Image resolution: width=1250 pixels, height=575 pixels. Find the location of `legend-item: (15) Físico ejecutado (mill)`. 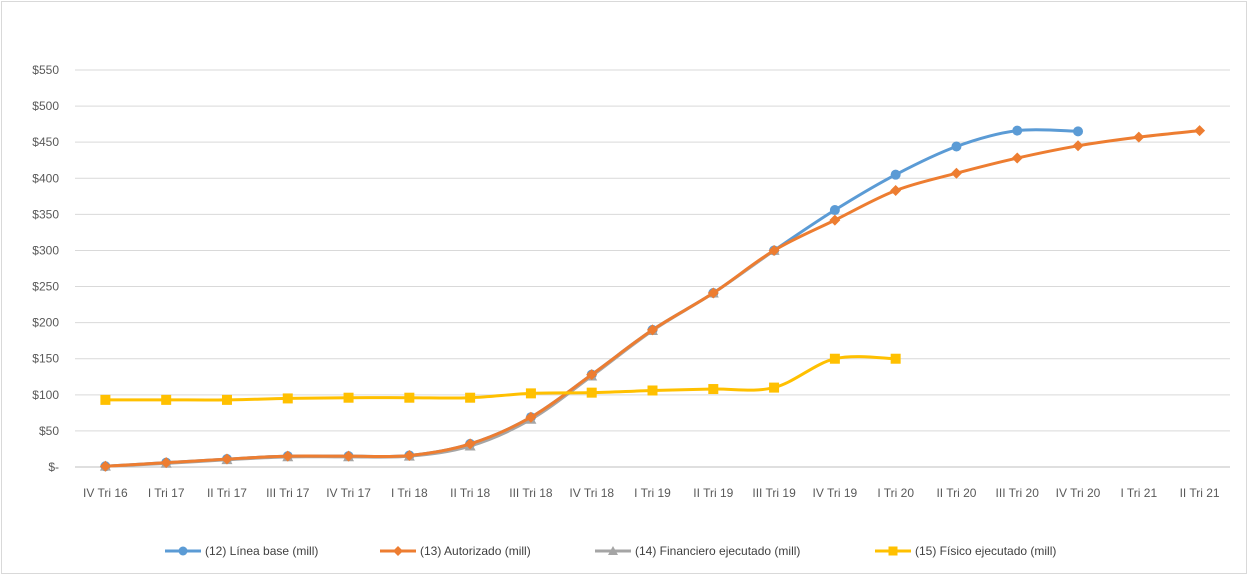

legend-item: (15) Físico ejecutado (mill) is located at coordinates (965, 551).